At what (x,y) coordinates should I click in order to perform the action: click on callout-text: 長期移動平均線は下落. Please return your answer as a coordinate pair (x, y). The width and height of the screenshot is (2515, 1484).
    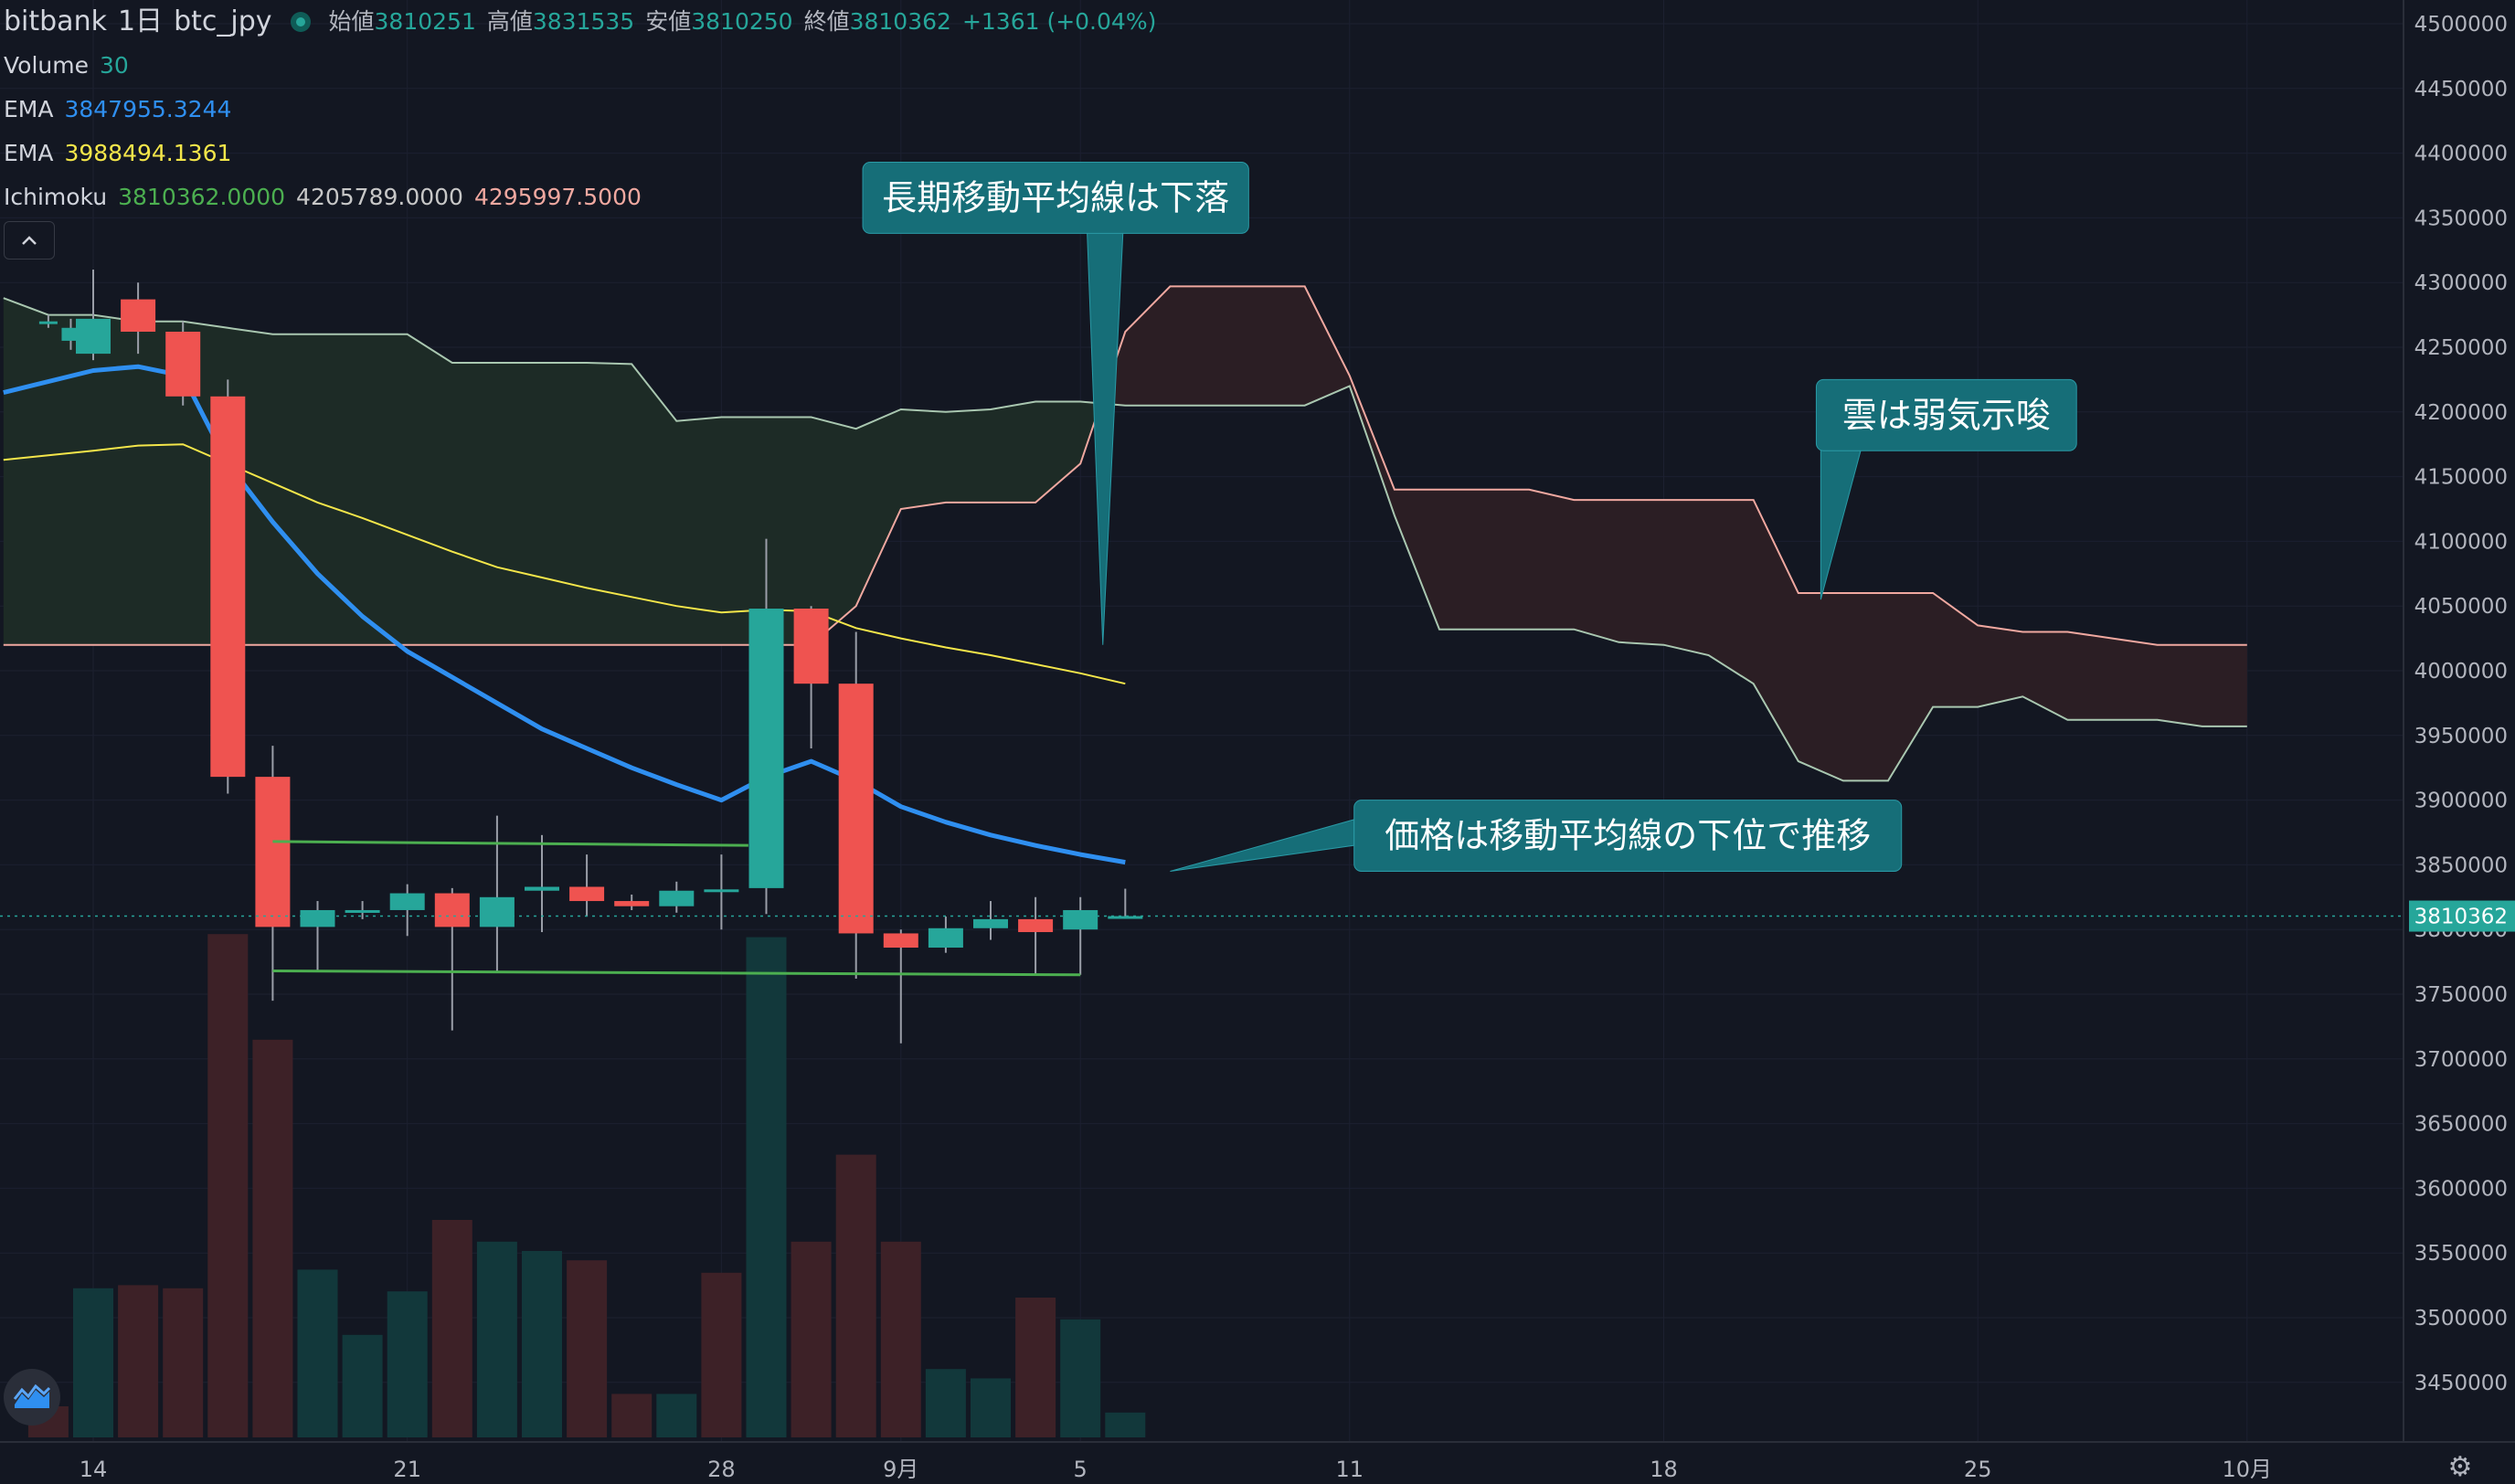
    Looking at the image, I should click on (1056, 197).